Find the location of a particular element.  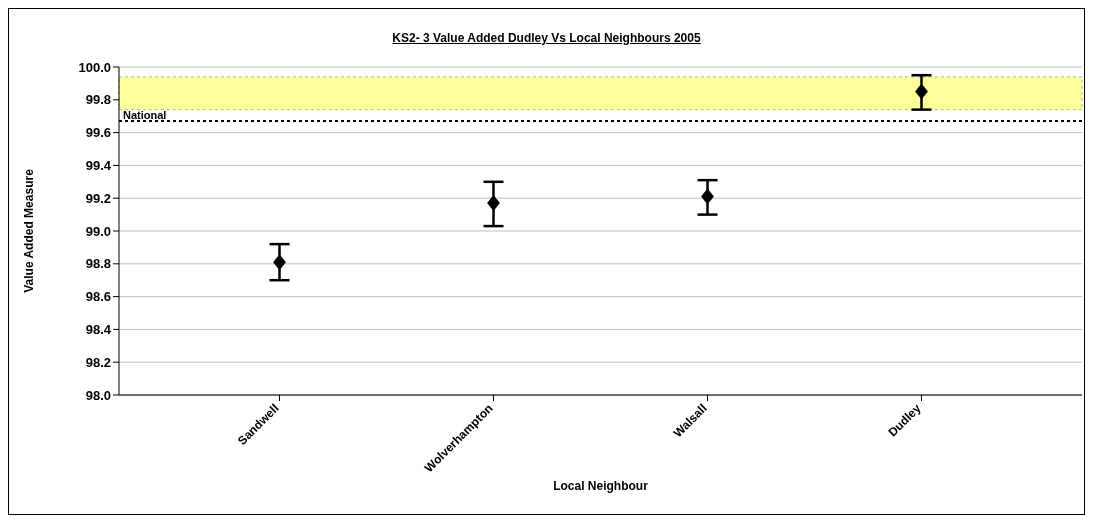

y-tick-label: 98.8 is located at coordinates (98, 264).